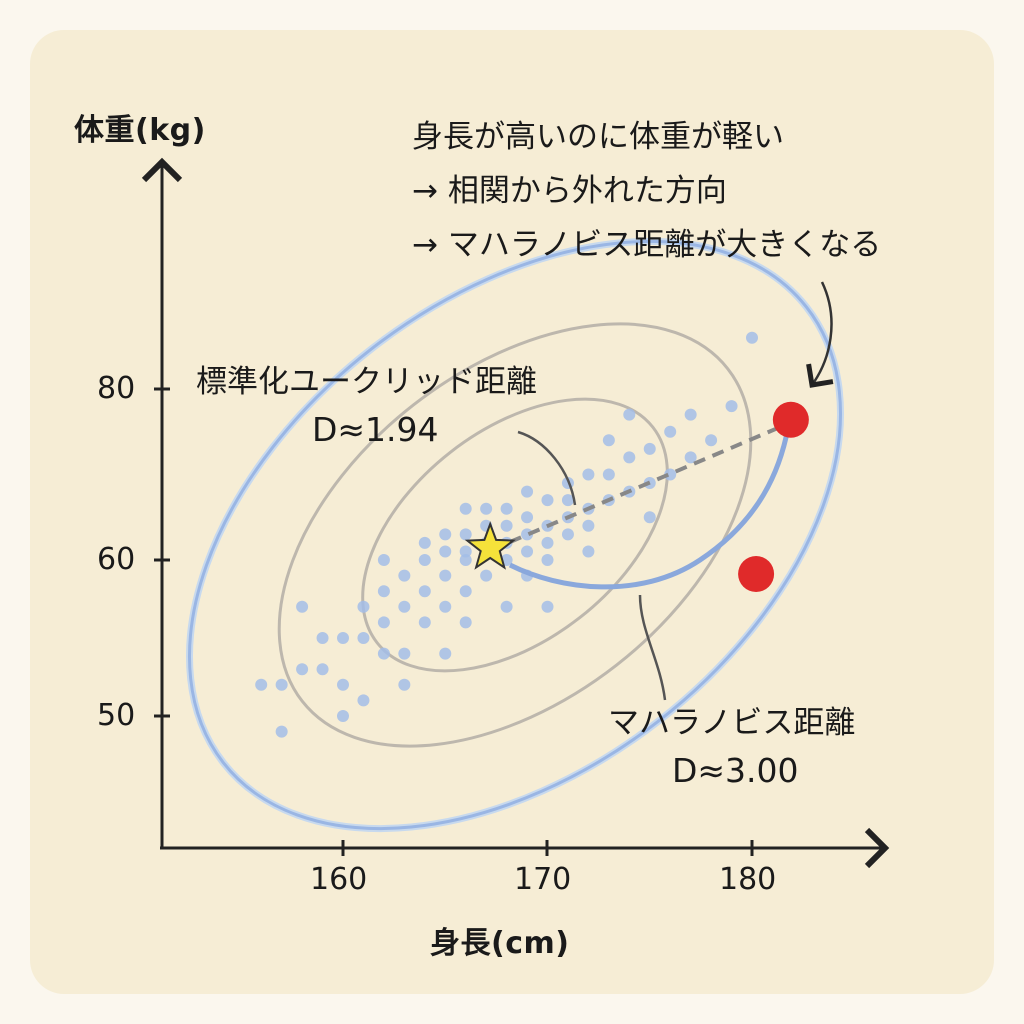 The image size is (1024, 1024). What do you see at coordinates (140, 130) in the screenshot?
I see `y-axis-label: 体重(kg)` at bounding box center [140, 130].